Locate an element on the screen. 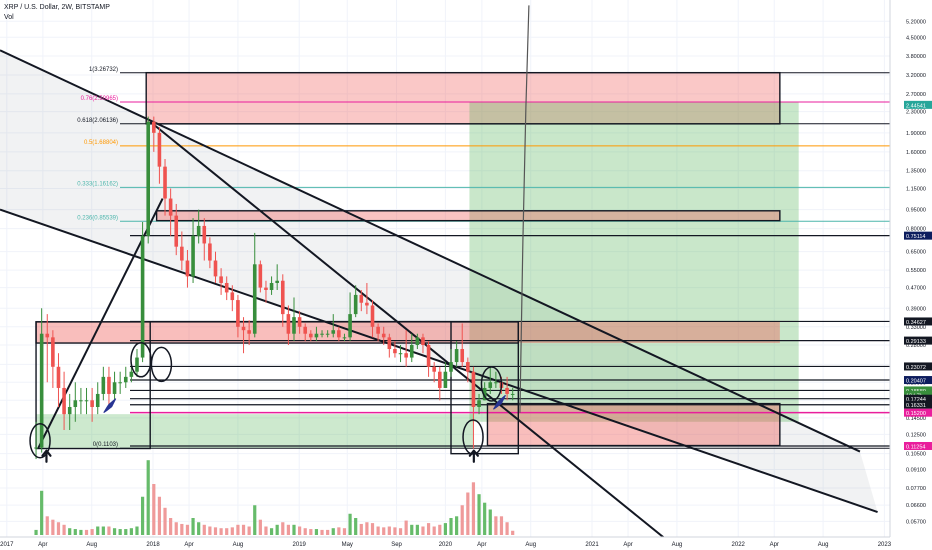 Image resolution: width=932 pixels, height=550 pixels. y-tick-label: 4.50000 is located at coordinates (916, 38).